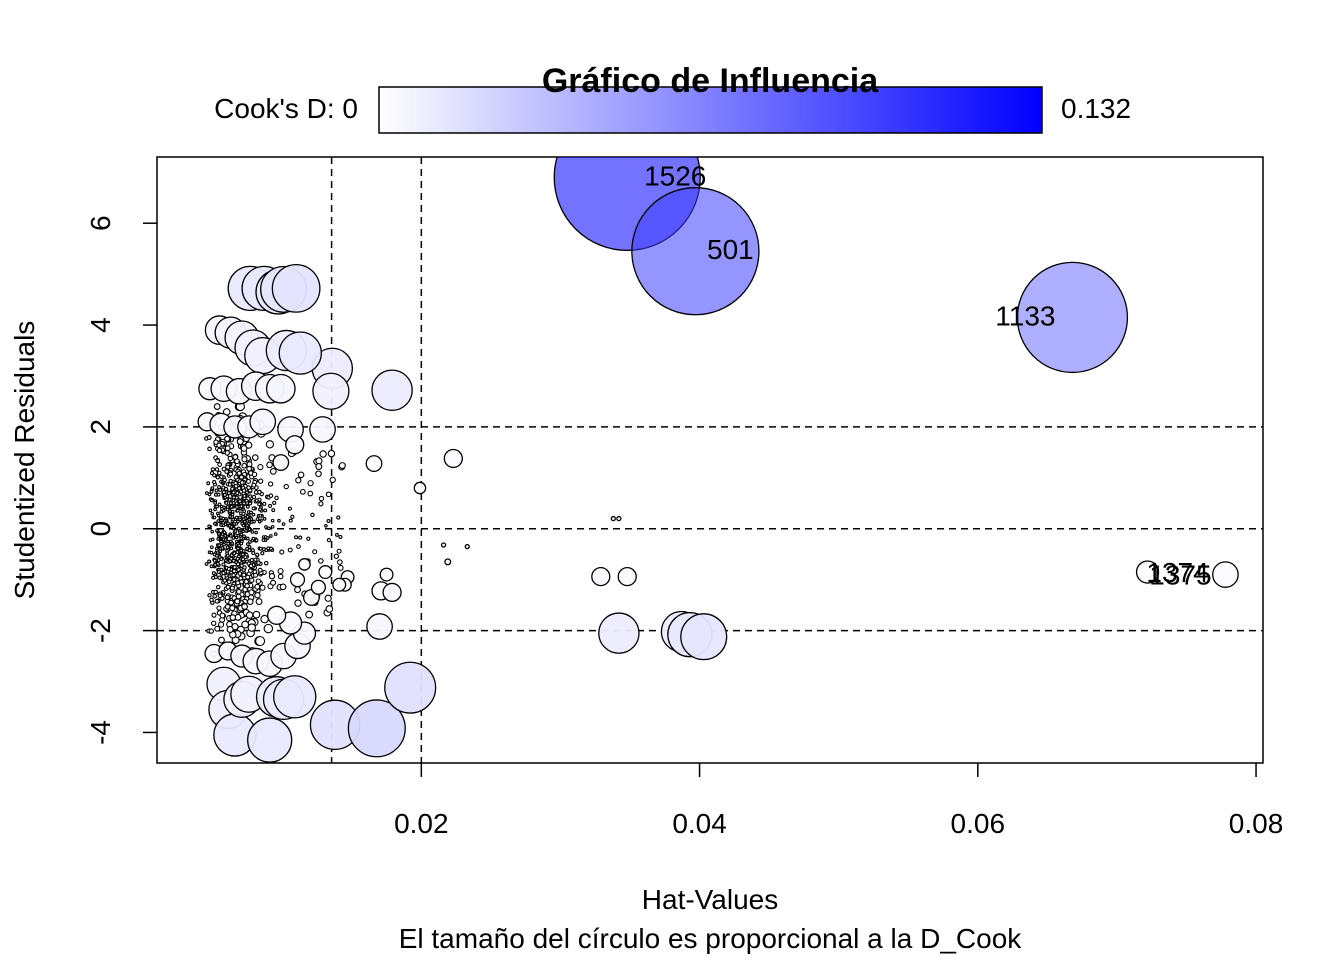  What do you see at coordinates (1256, 823) in the screenshot?
I see `x-tick-label: 0.08` at bounding box center [1256, 823].